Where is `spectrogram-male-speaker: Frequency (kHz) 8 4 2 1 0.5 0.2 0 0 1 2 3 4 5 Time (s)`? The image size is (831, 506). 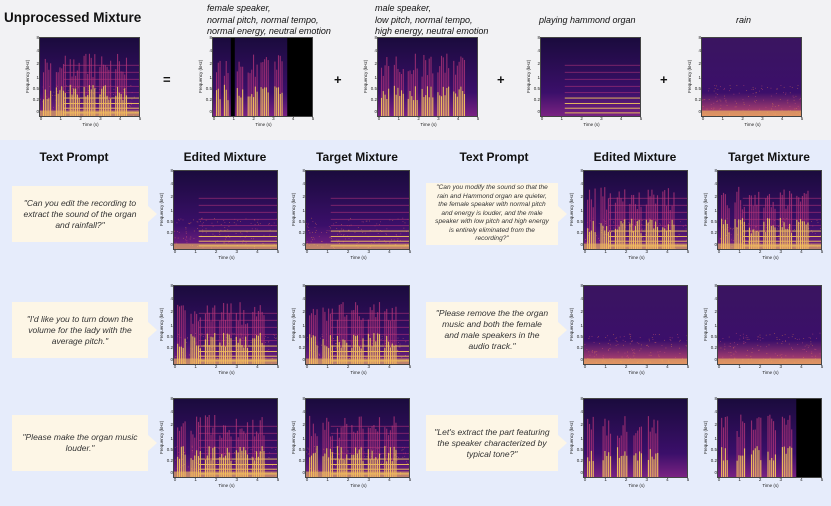 spectrogram-male-speaker: Frequency (kHz) 8 4 2 1 0.5 0.2 0 0 1 2 3 4 5 Time (s) is located at coordinates (421, 82).